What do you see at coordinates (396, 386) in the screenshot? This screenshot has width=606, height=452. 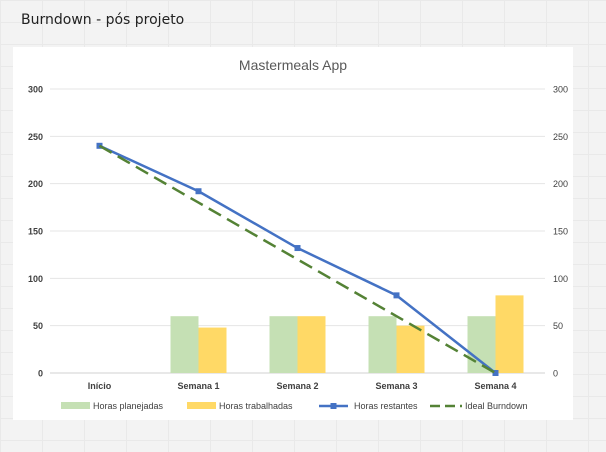 I see `x-axis-category-label: Semana 3` at bounding box center [396, 386].